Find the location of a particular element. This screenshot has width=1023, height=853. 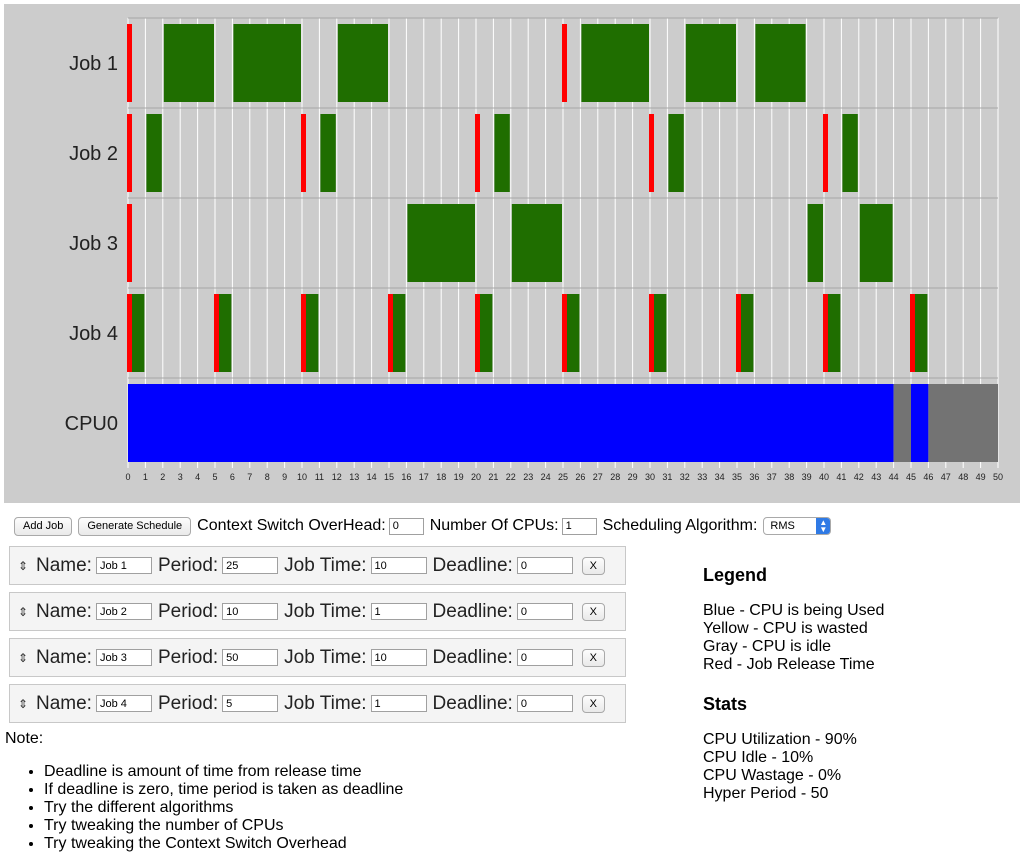

tick-label: 32 is located at coordinates (685, 477).